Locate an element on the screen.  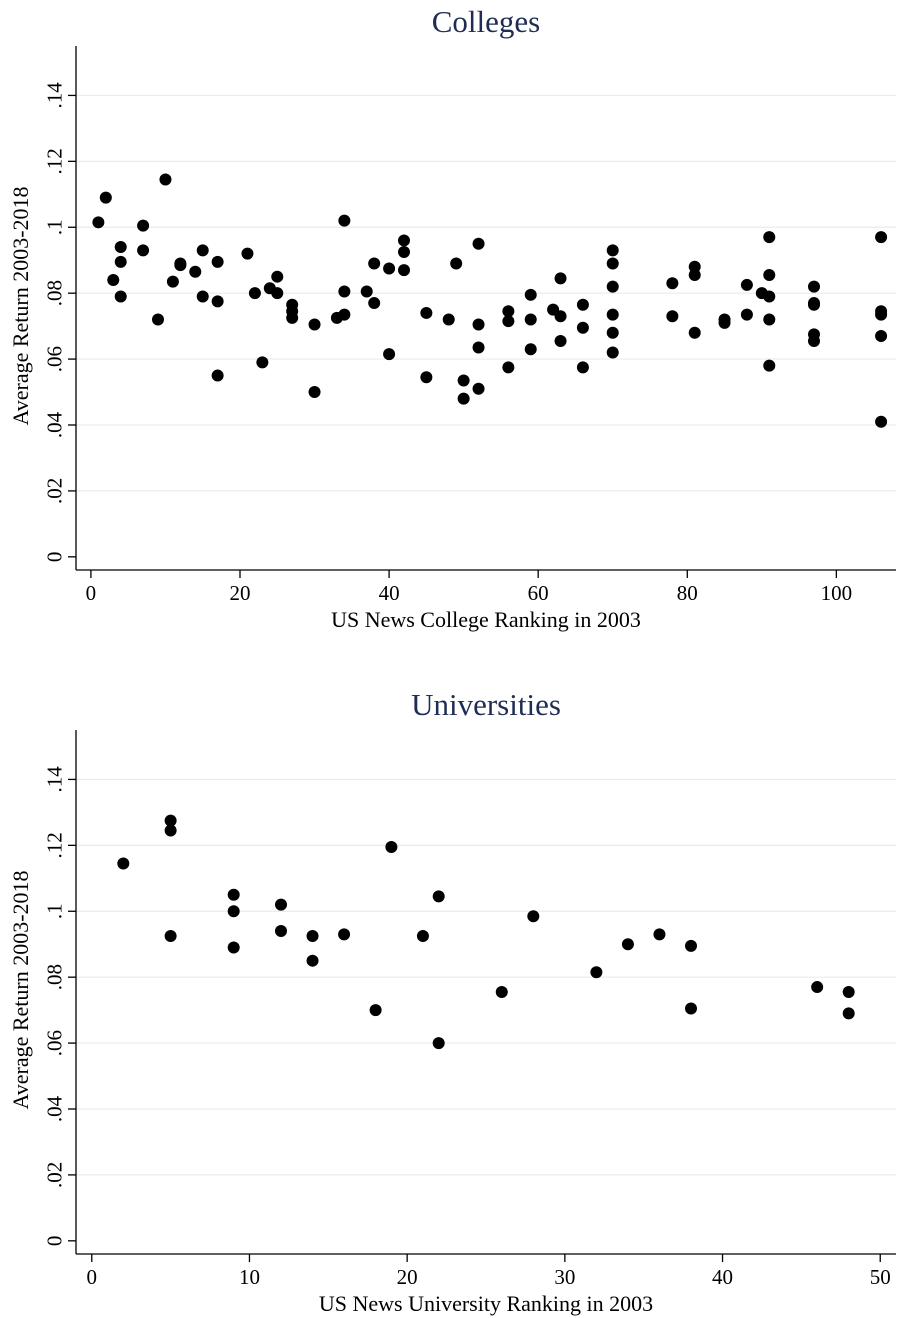
x-tick-label: 100 is located at coordinates (837, 593).